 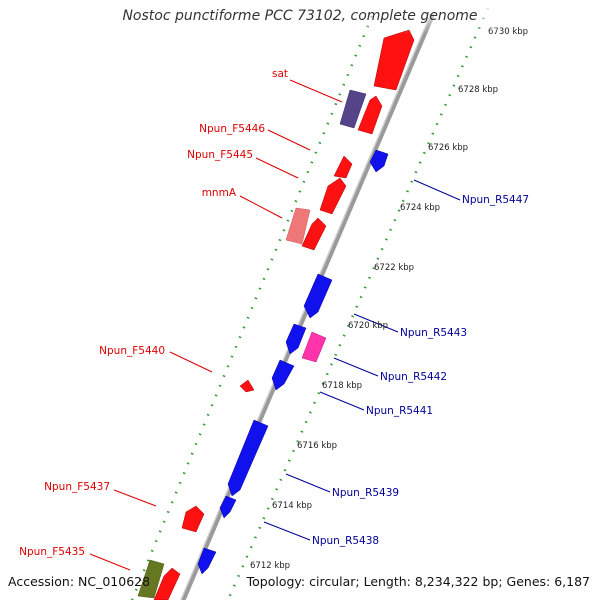 I want to click on ruler-tick-label: 6718 kbp, so click(x=342, y=386).